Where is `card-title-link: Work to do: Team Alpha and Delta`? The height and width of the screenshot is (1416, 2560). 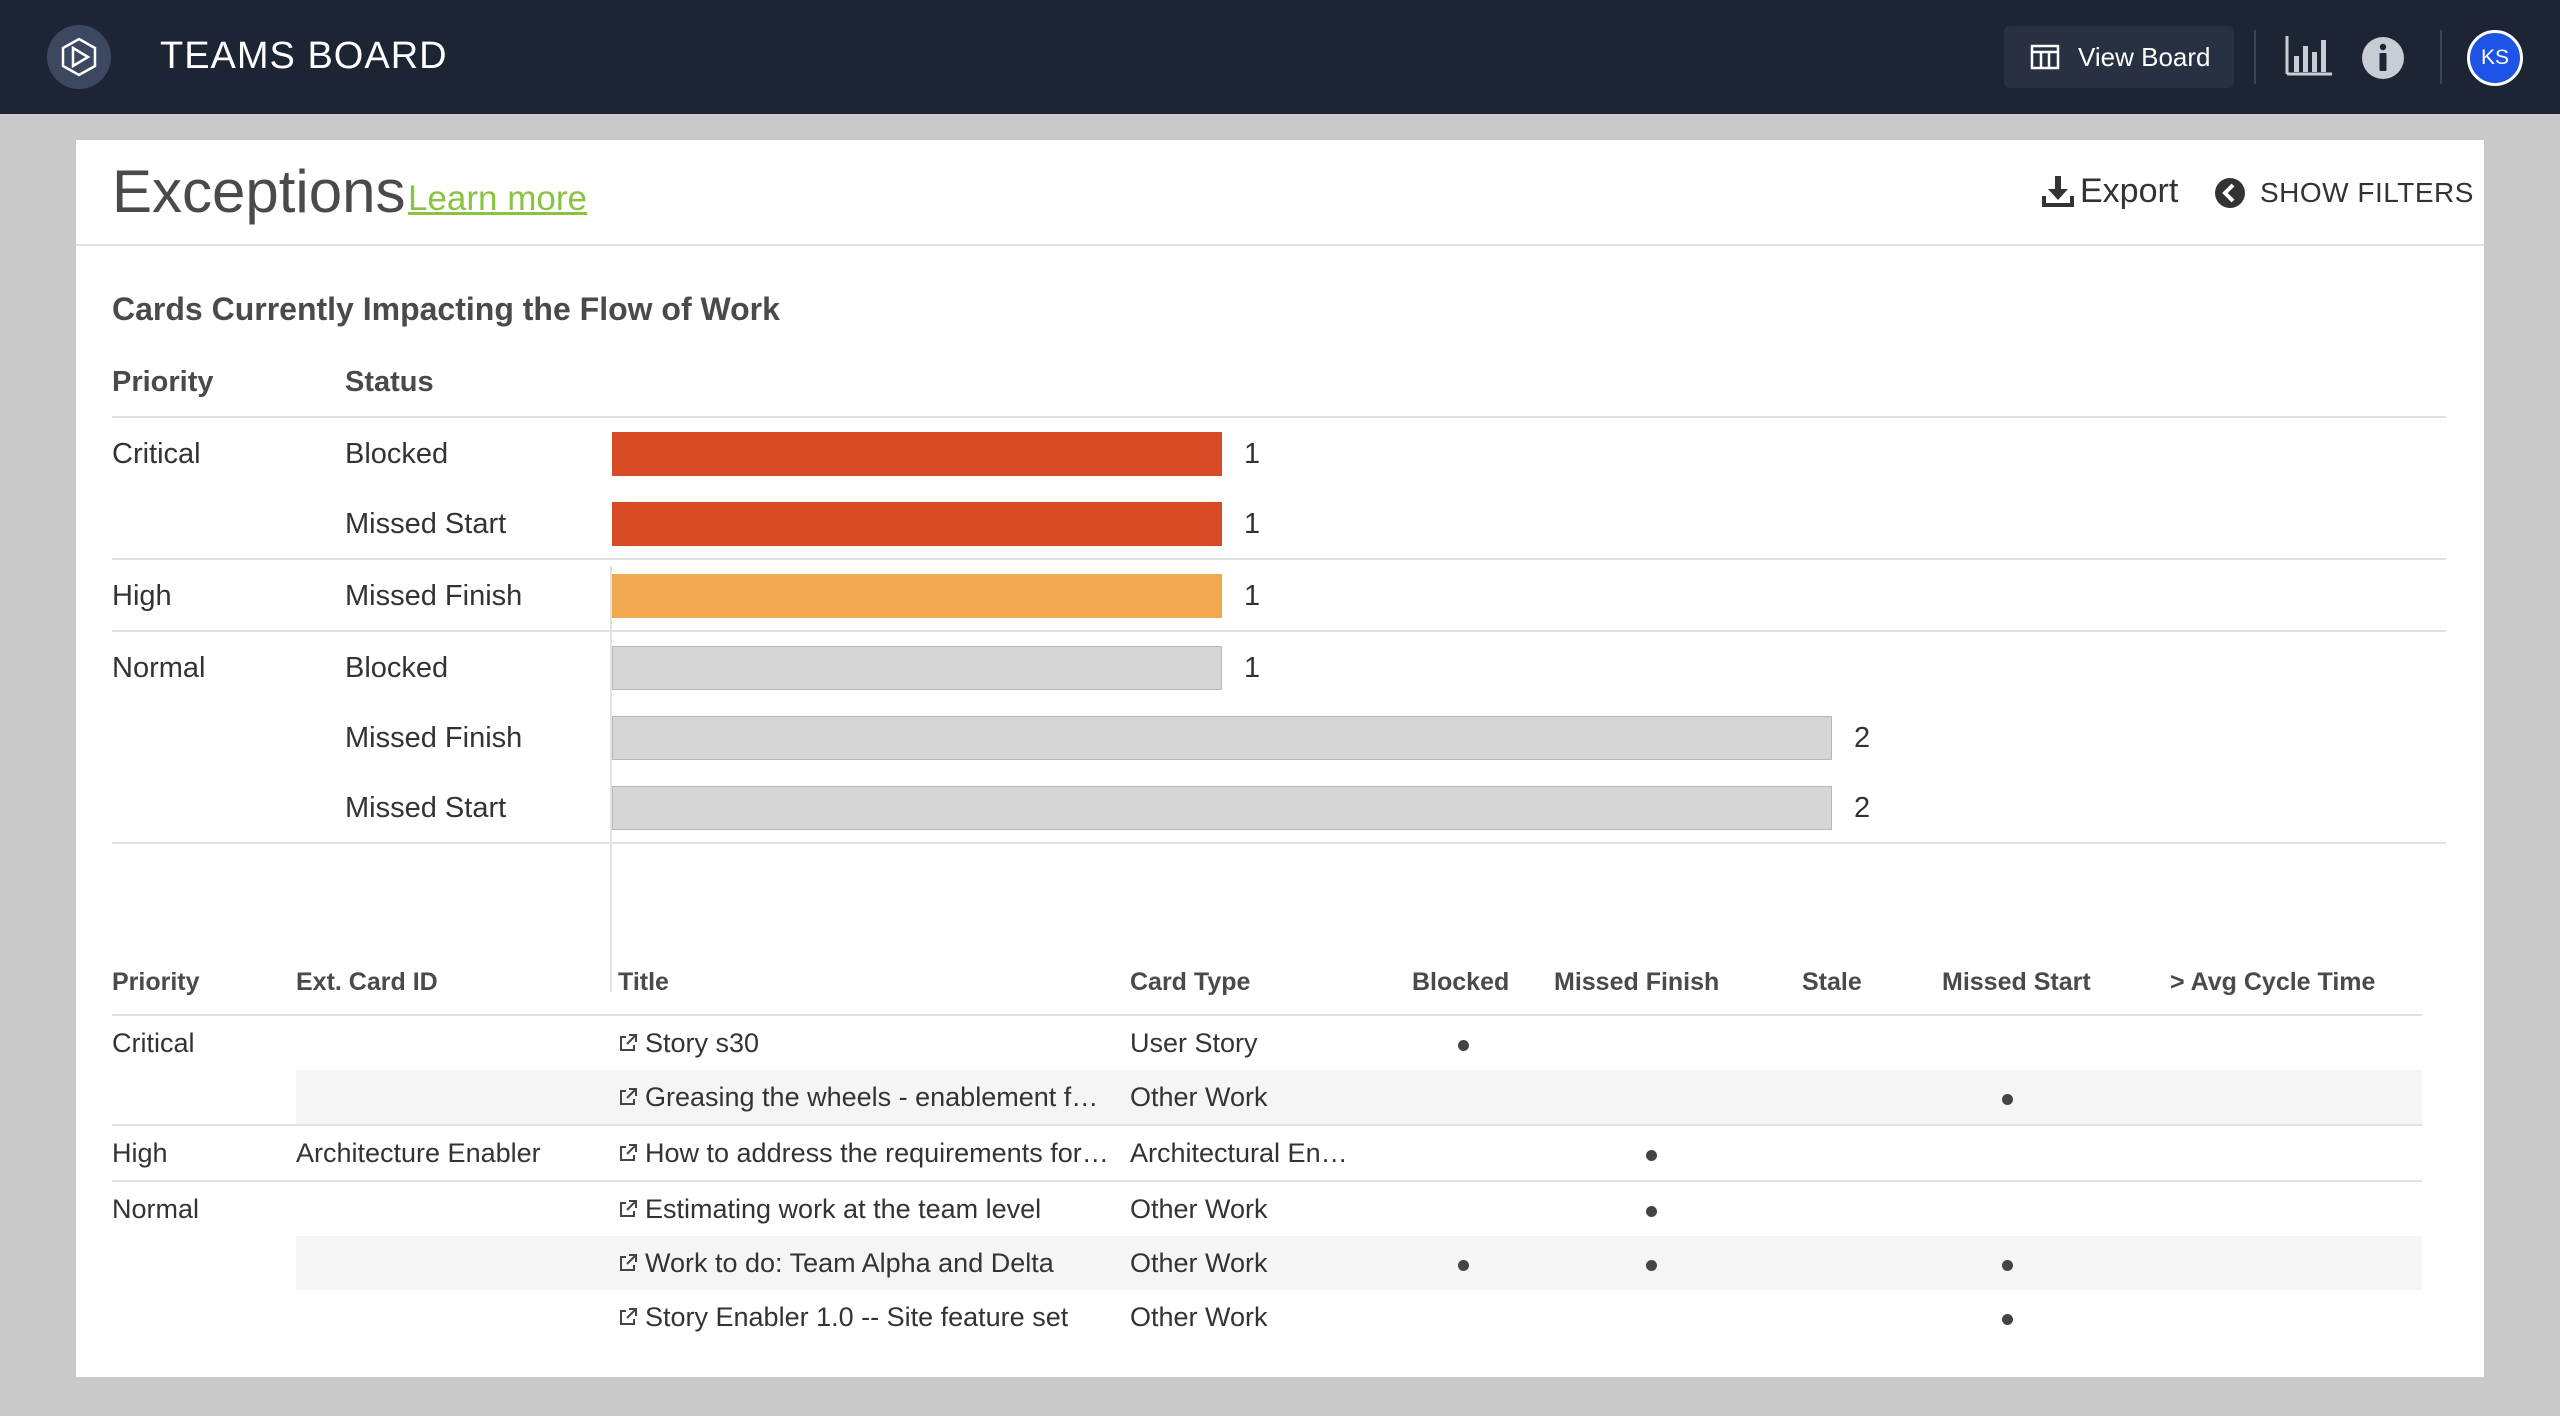 card-title-link: Work to do: Team Alpha and Delta is located at coordinates (868, 1263).